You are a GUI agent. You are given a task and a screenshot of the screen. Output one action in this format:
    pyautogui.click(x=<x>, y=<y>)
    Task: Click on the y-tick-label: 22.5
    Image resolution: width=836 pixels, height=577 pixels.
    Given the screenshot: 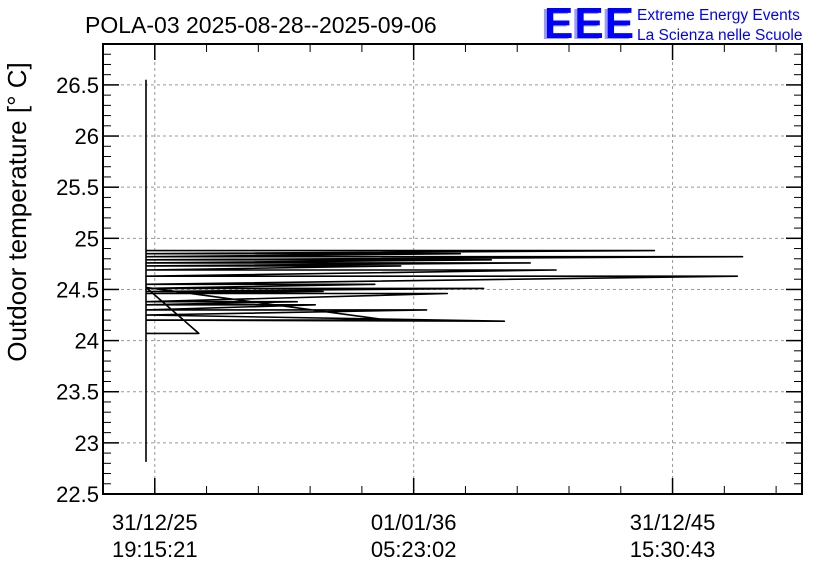 What is the action you would take?
    pyautogui.click(x=77, y=494)
    